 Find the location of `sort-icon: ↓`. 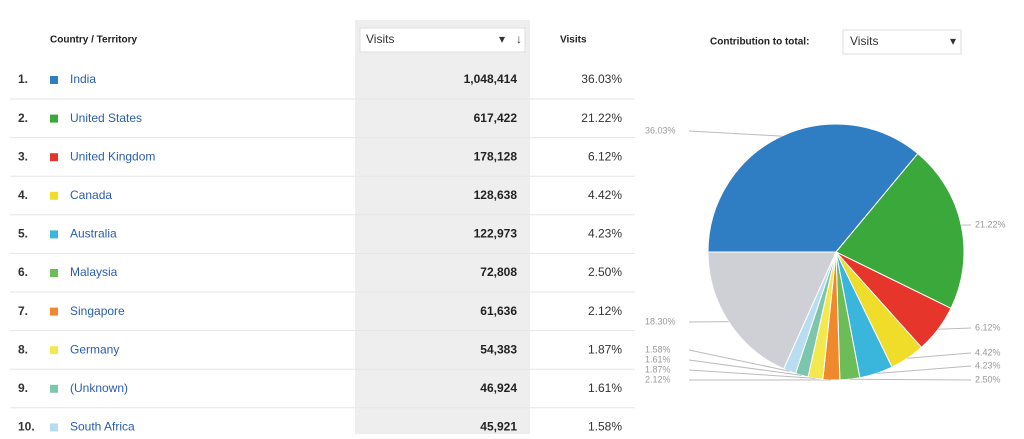

sort-icon: ↓ is located at coordinates (519, 39).